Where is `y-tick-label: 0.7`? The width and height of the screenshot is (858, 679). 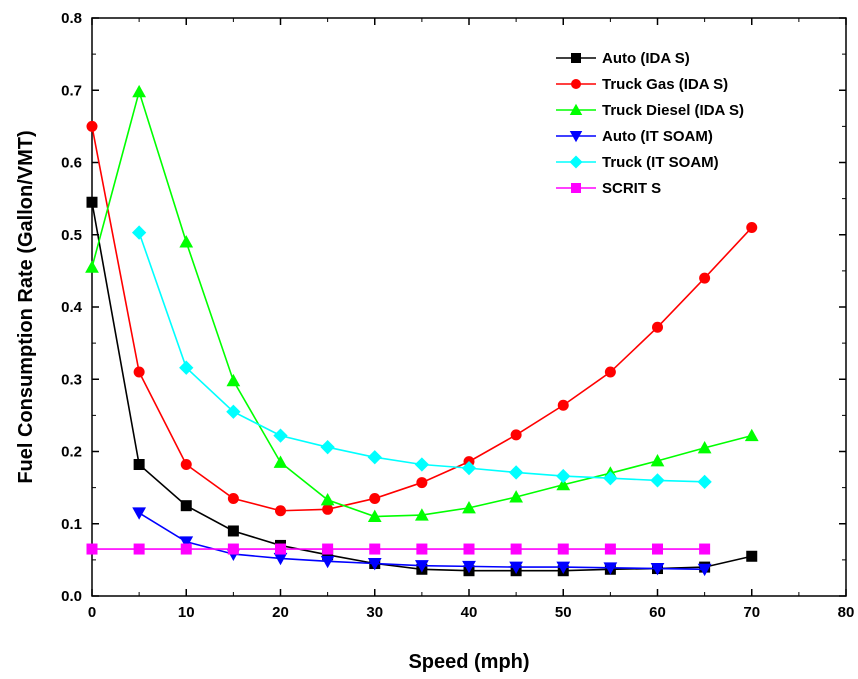 y-tick-label: 0.7 is located at coordinates (71, 90).